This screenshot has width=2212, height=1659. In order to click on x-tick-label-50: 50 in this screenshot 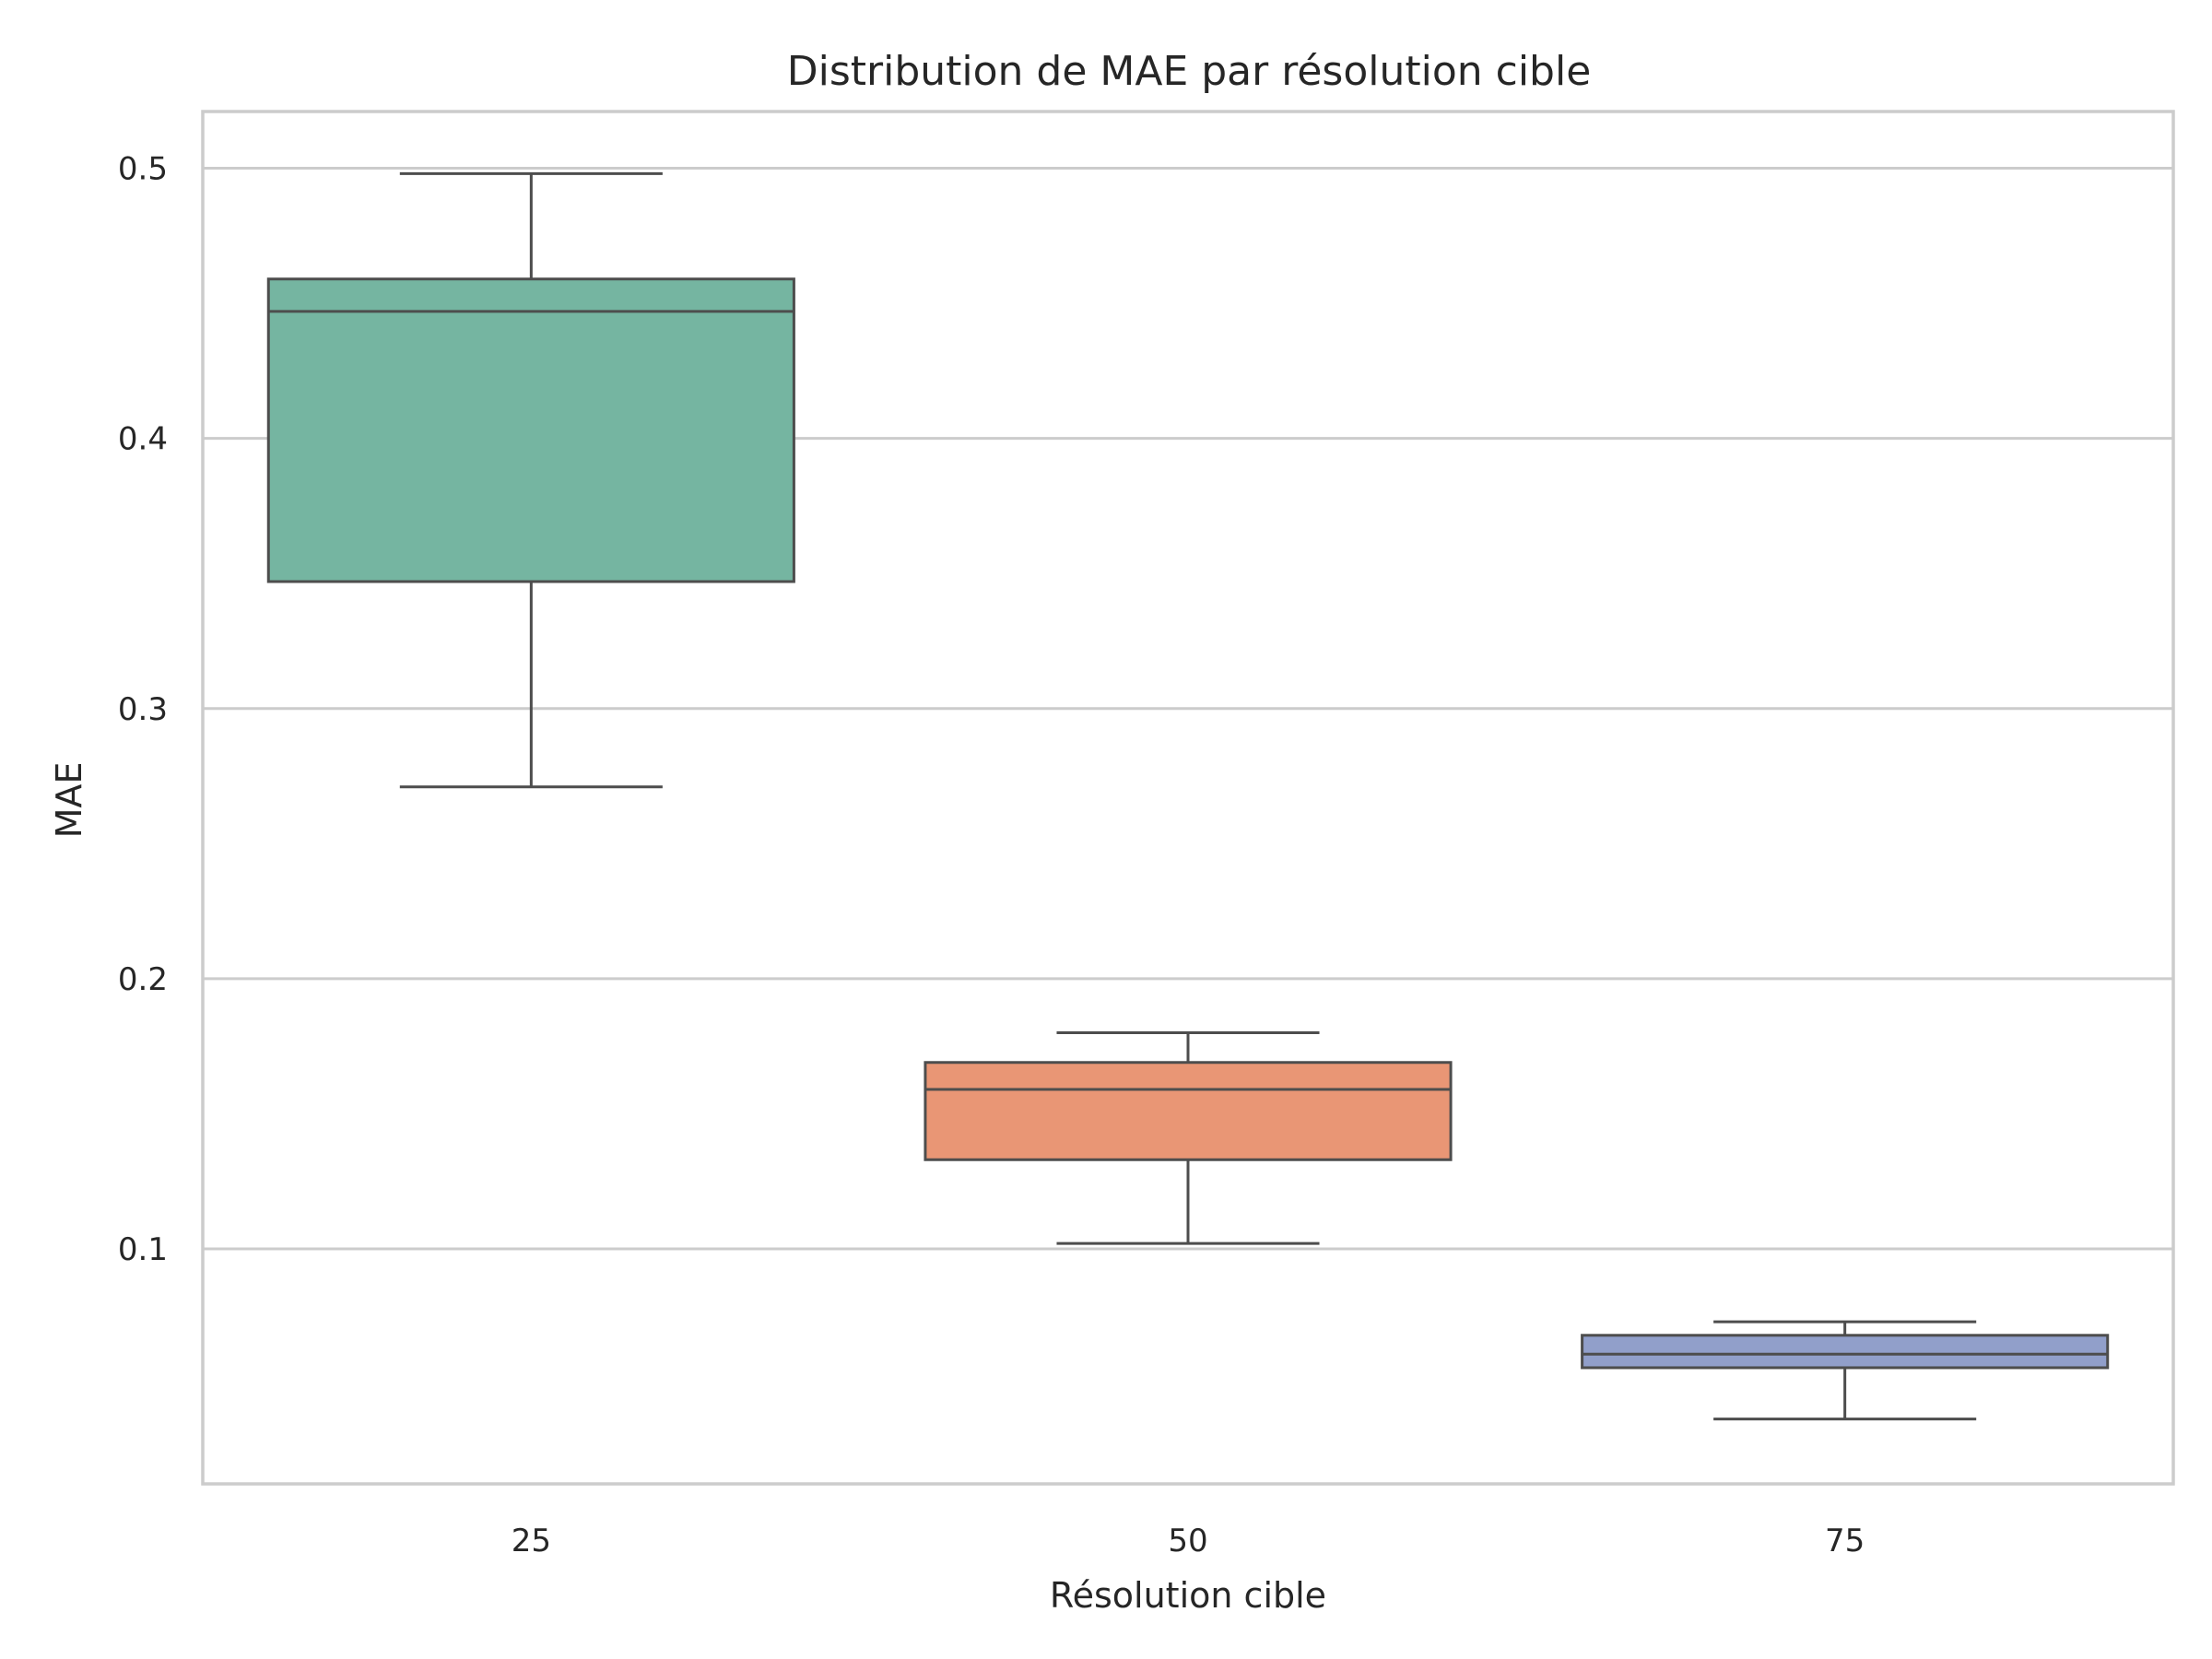, I will do `click(1187, 1541)`.